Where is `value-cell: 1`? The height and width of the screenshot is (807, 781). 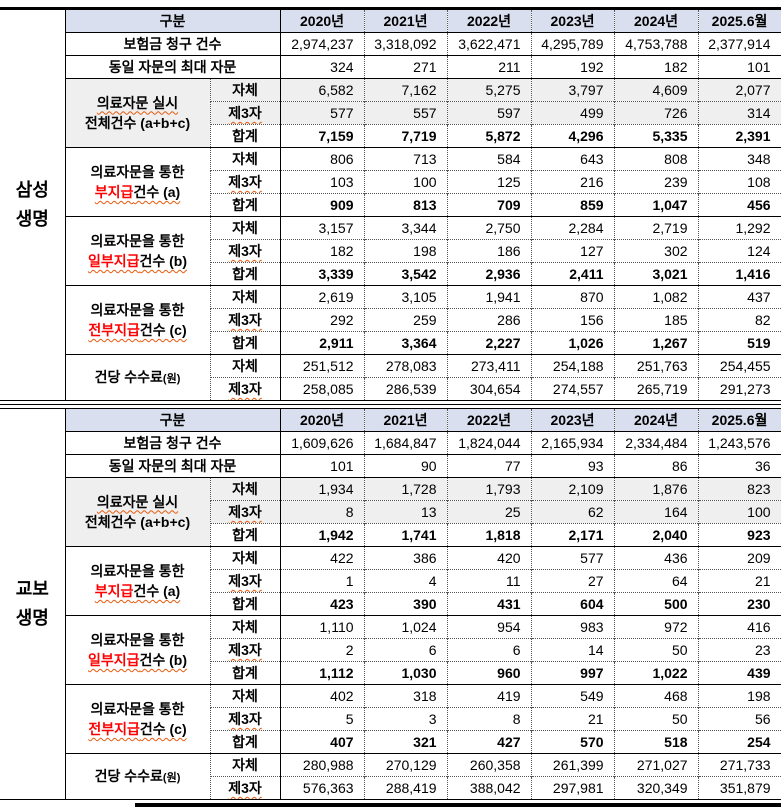 value-cell: 1 is located at coordinates (322, 581).